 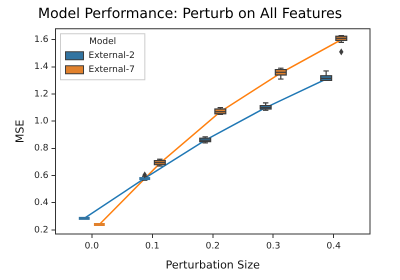 What do you see at coordinates (111, 56) in the screenshot?
I see `legend-label: External-2` at bounding box center [111, 56].